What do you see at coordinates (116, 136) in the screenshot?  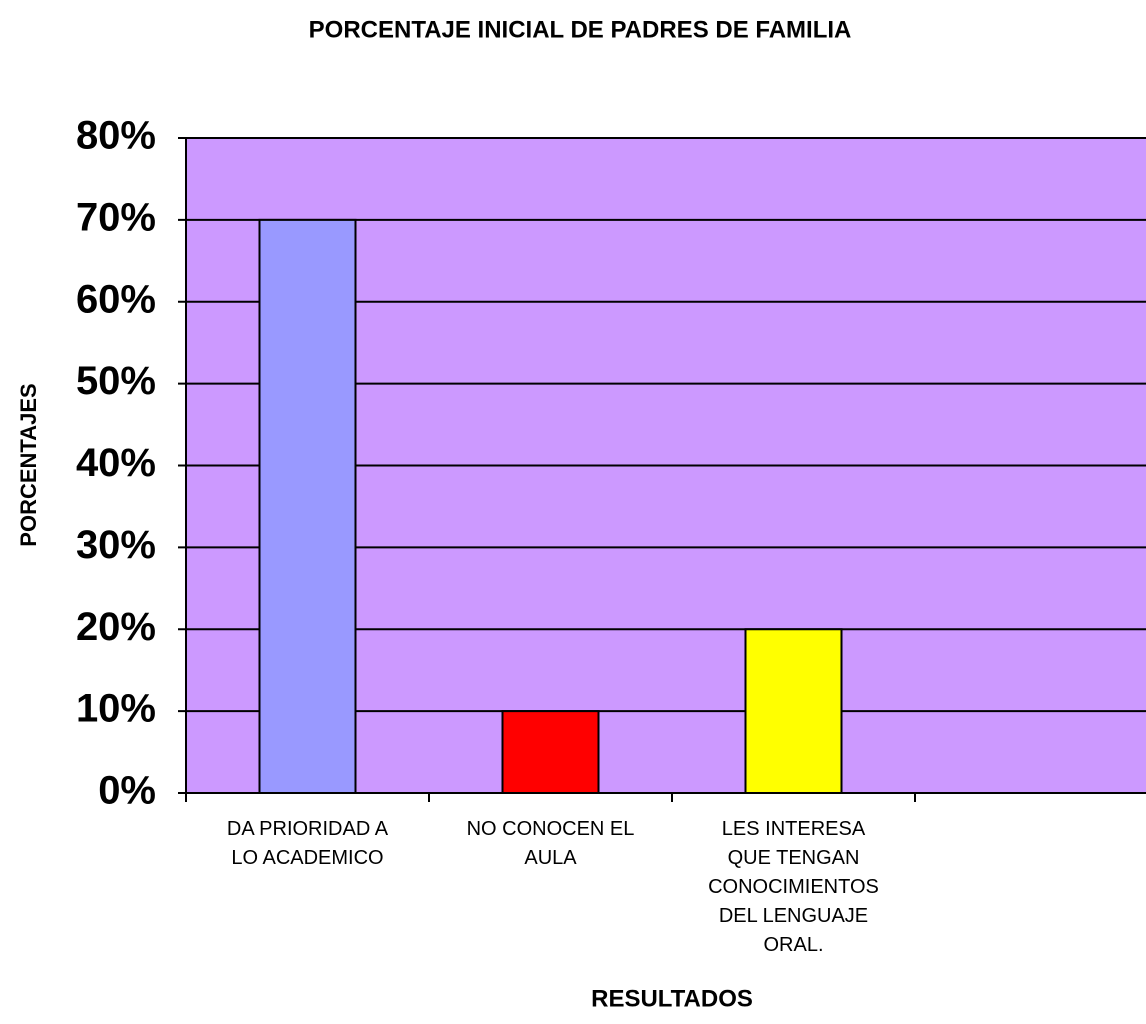 I see `y-tick-label: 80%` at bounding box center [116, 136].